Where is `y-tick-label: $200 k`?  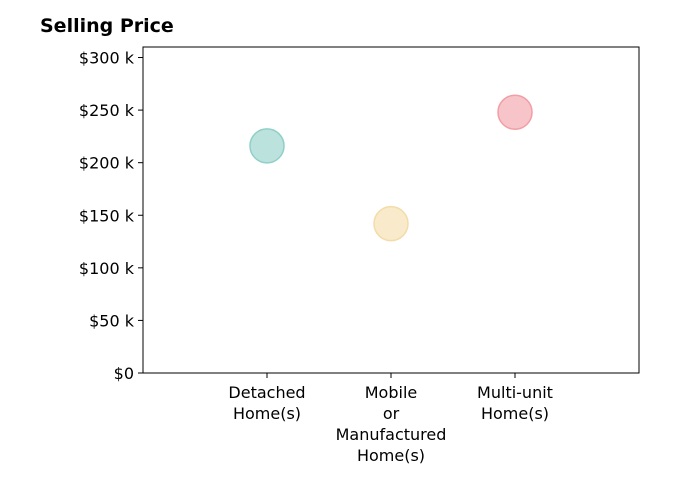 y-tick-label: $200 k is located at coordinates (107, 163).